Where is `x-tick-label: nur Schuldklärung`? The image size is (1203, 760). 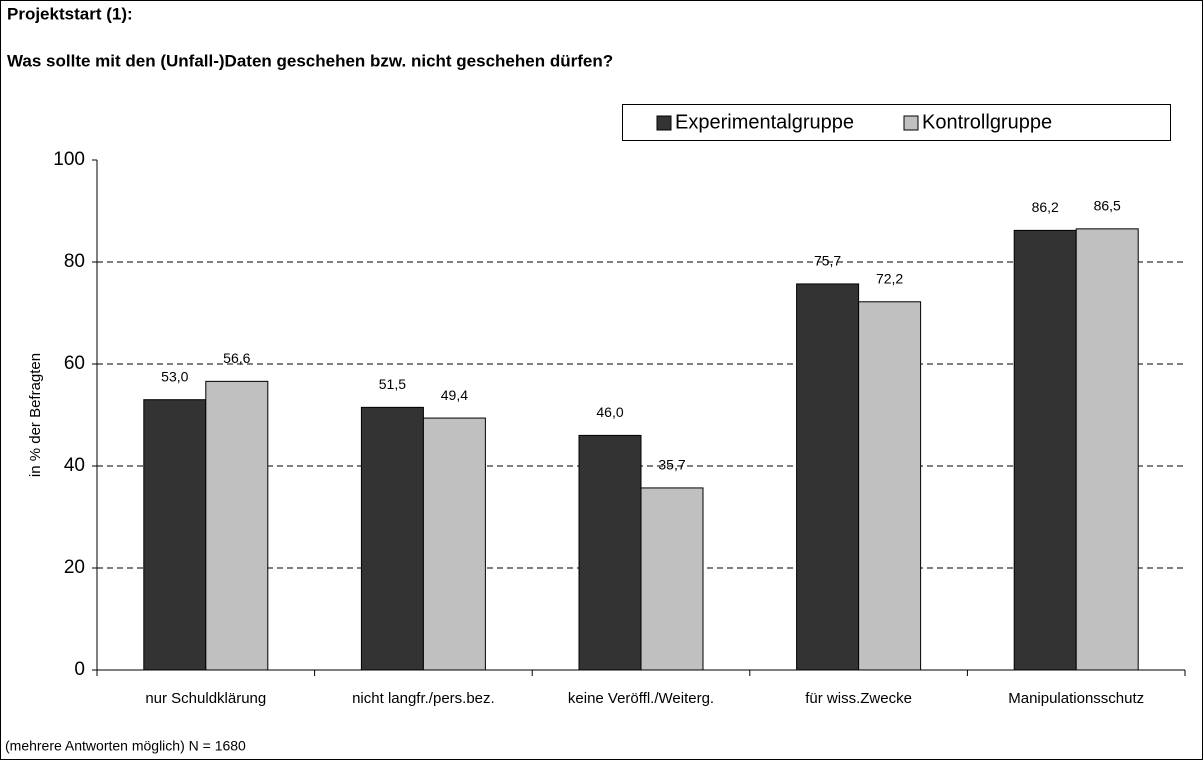 x-tick-label: nur Schuldklärung is located at coordinates (205, 698).